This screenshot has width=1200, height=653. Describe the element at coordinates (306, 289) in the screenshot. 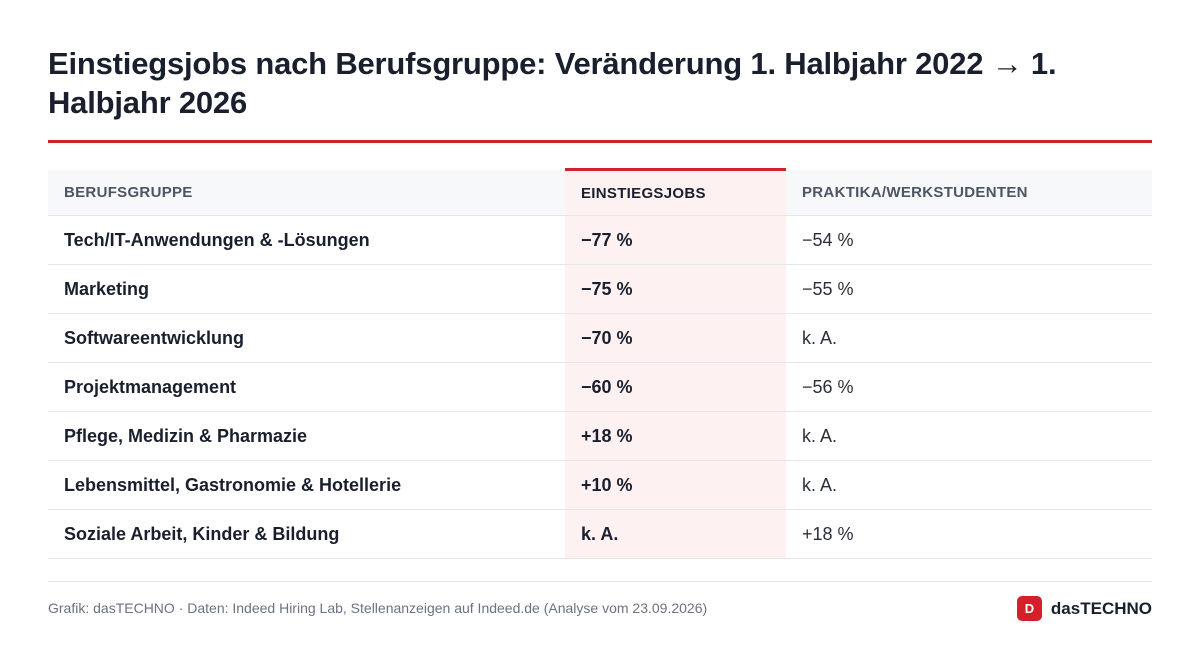

I see `cell-berufsgruppe: Marketing` at that location.